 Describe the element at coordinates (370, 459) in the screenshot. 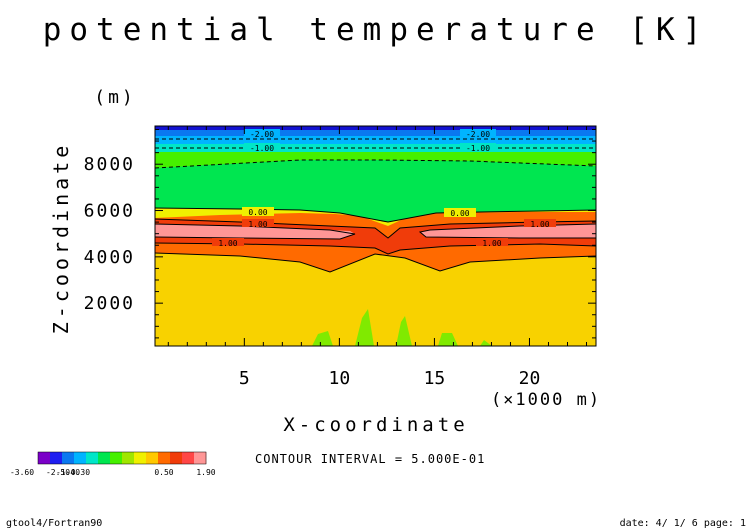

I see `contour-interval-text: CONTOUR INTERVAL = 5.000E-01` at that location.